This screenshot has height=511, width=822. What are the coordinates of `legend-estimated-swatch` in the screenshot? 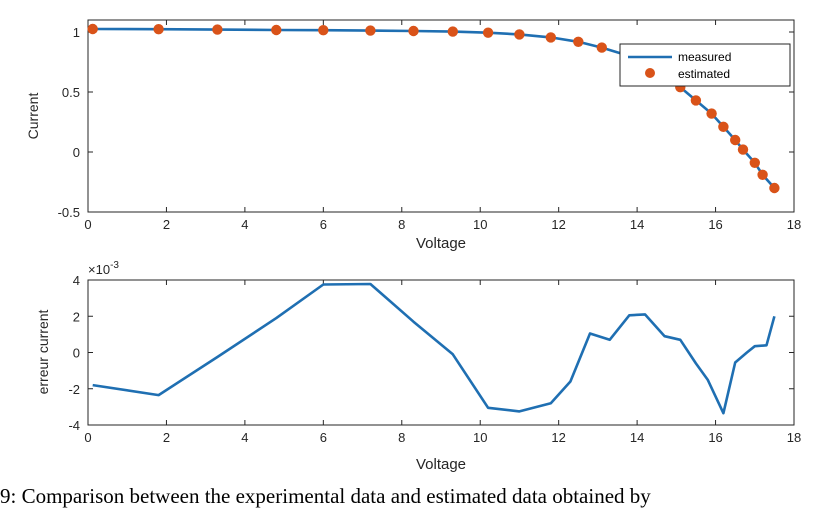 It's located at (650, 73).